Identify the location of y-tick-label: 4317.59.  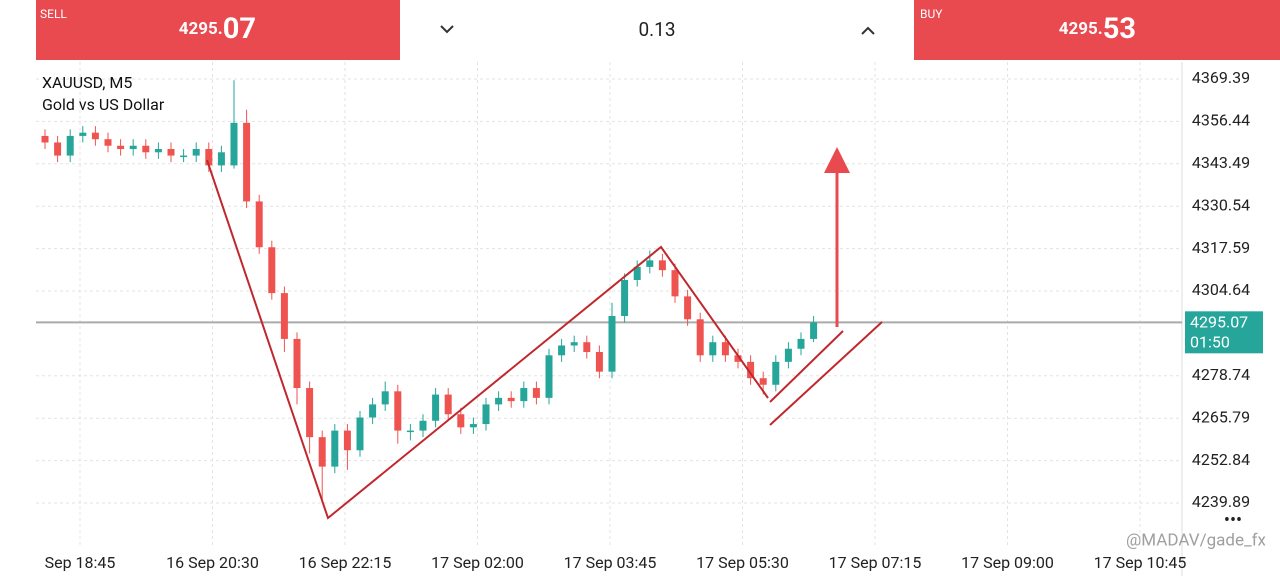
(1221, 247).